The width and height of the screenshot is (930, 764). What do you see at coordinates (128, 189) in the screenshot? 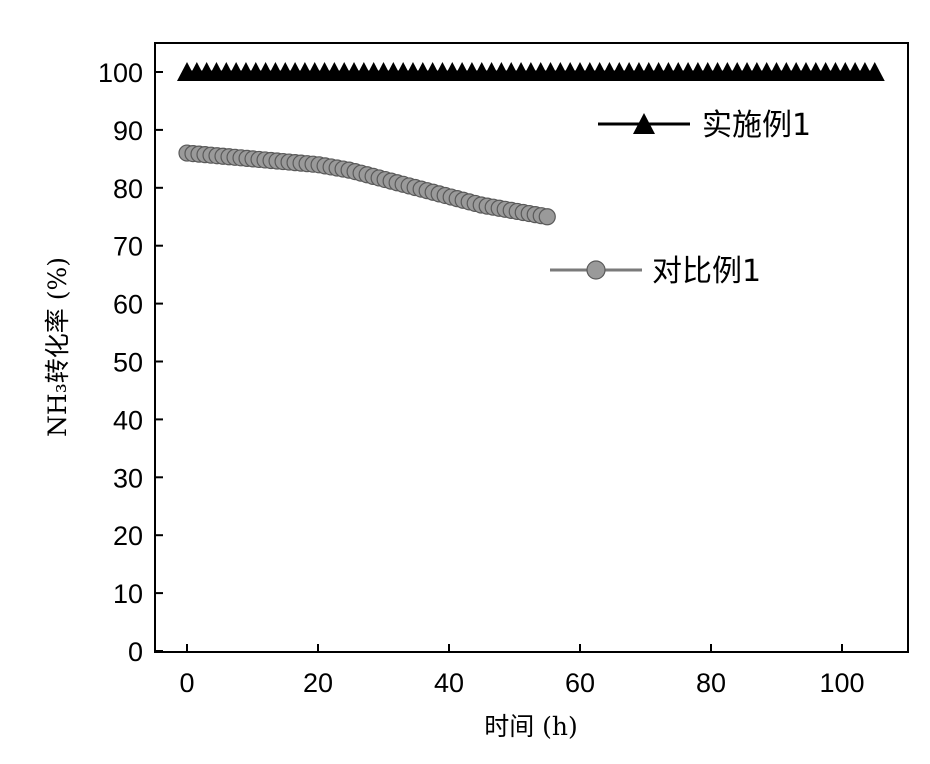
I see `y-tick-label: 80` at bounding box center [128, 189].